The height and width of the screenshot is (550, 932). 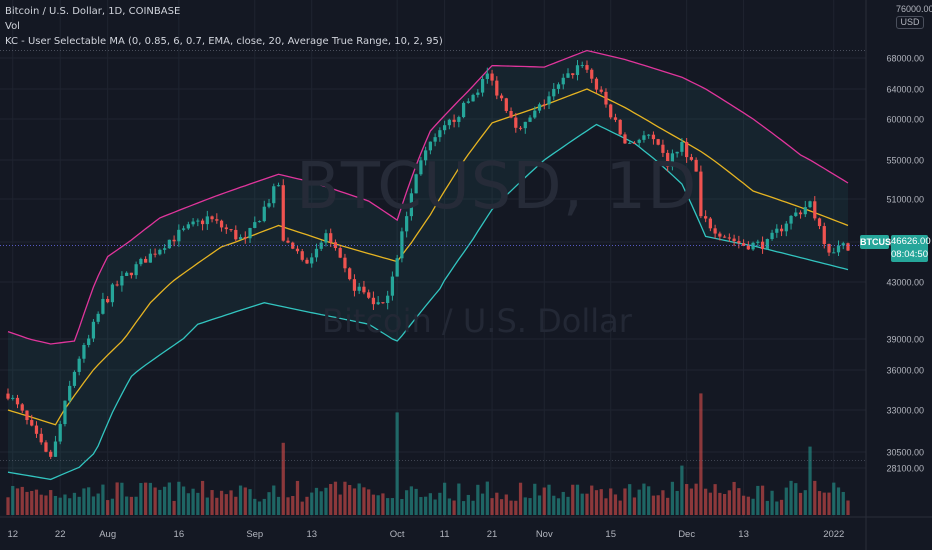 What do you see at coordinates (60, 534) in the screenshot?
I see `x-tick-label: 22` at bounding box center [60, 534].